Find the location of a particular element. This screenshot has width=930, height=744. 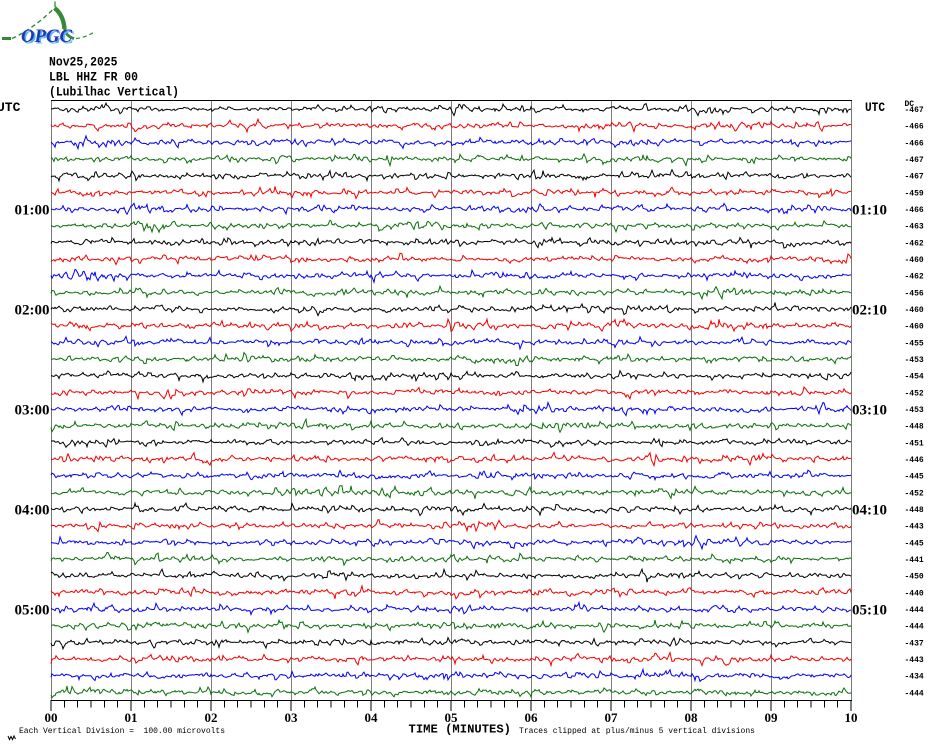

svg-text: 05 is located at coordinates (452, 717).